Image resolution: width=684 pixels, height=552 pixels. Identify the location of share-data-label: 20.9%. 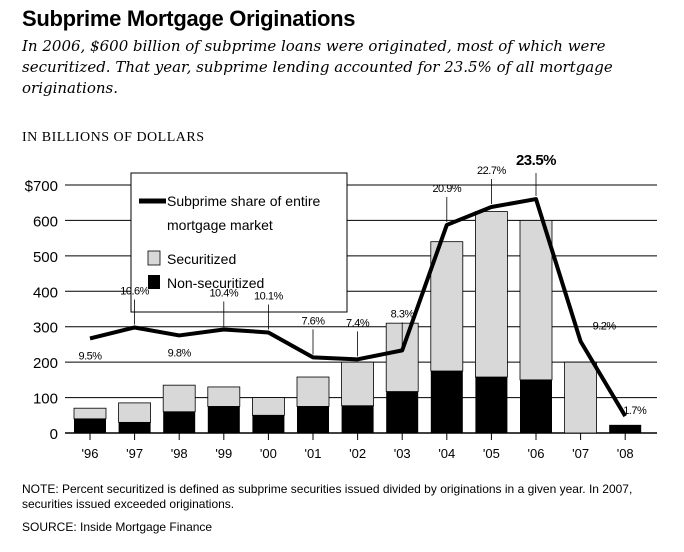
(446, 189).